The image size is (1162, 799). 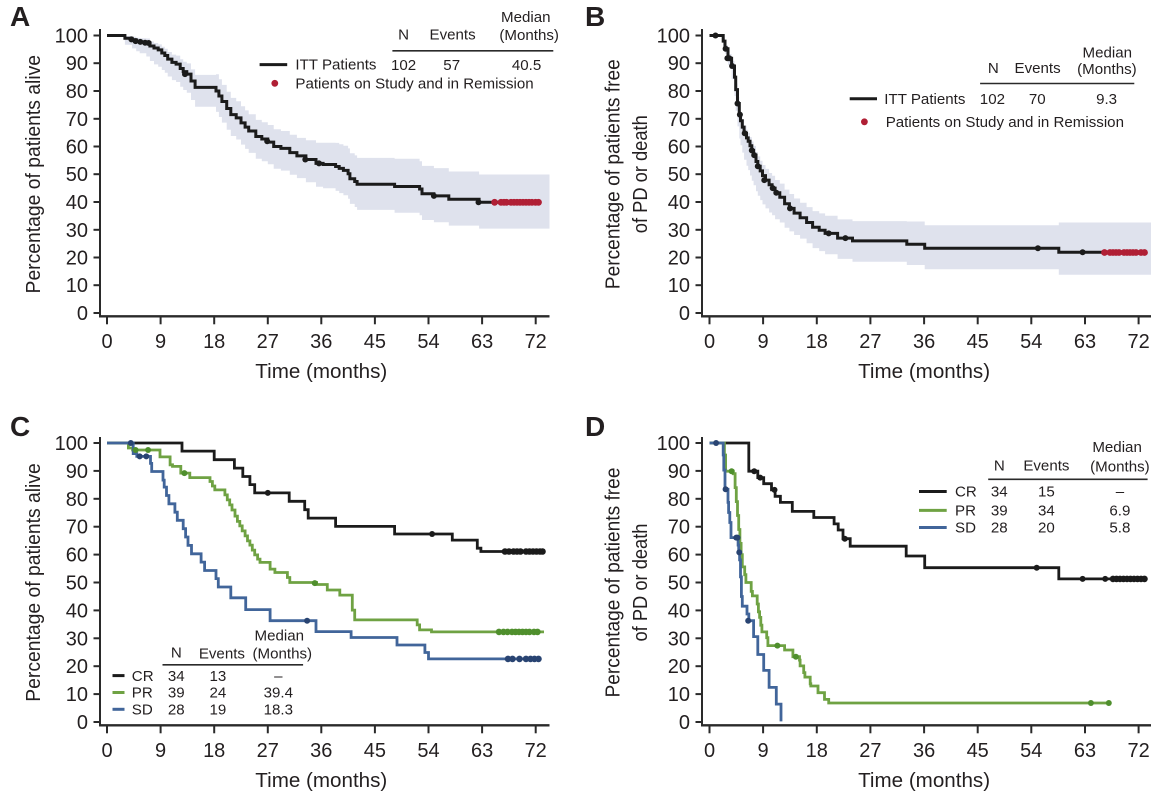 What do you see at coordinates (999, 511) in the screenshot?
I see `svg-text: 39` at bounding box center [999, 511].